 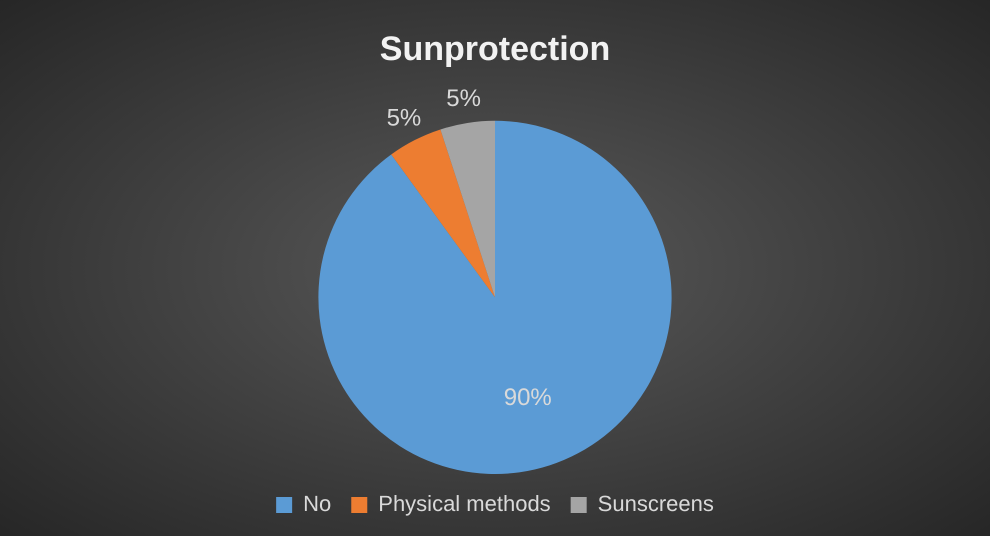 What do you see at coordinates (528, 397) in the screenshot?
I see `data-label: 90%` at bounding box center [528, 397].